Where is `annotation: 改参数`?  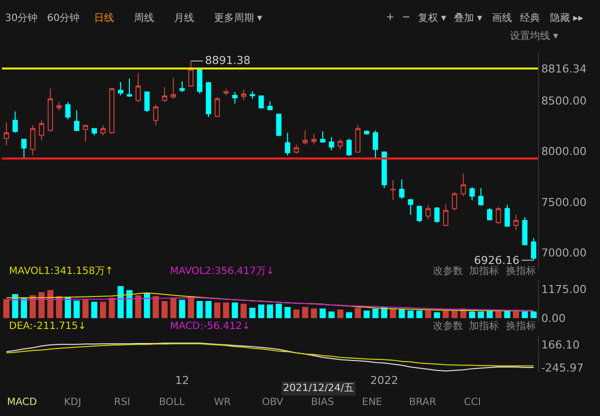
annotation: 改参数 is located at coordinates (448, 326).